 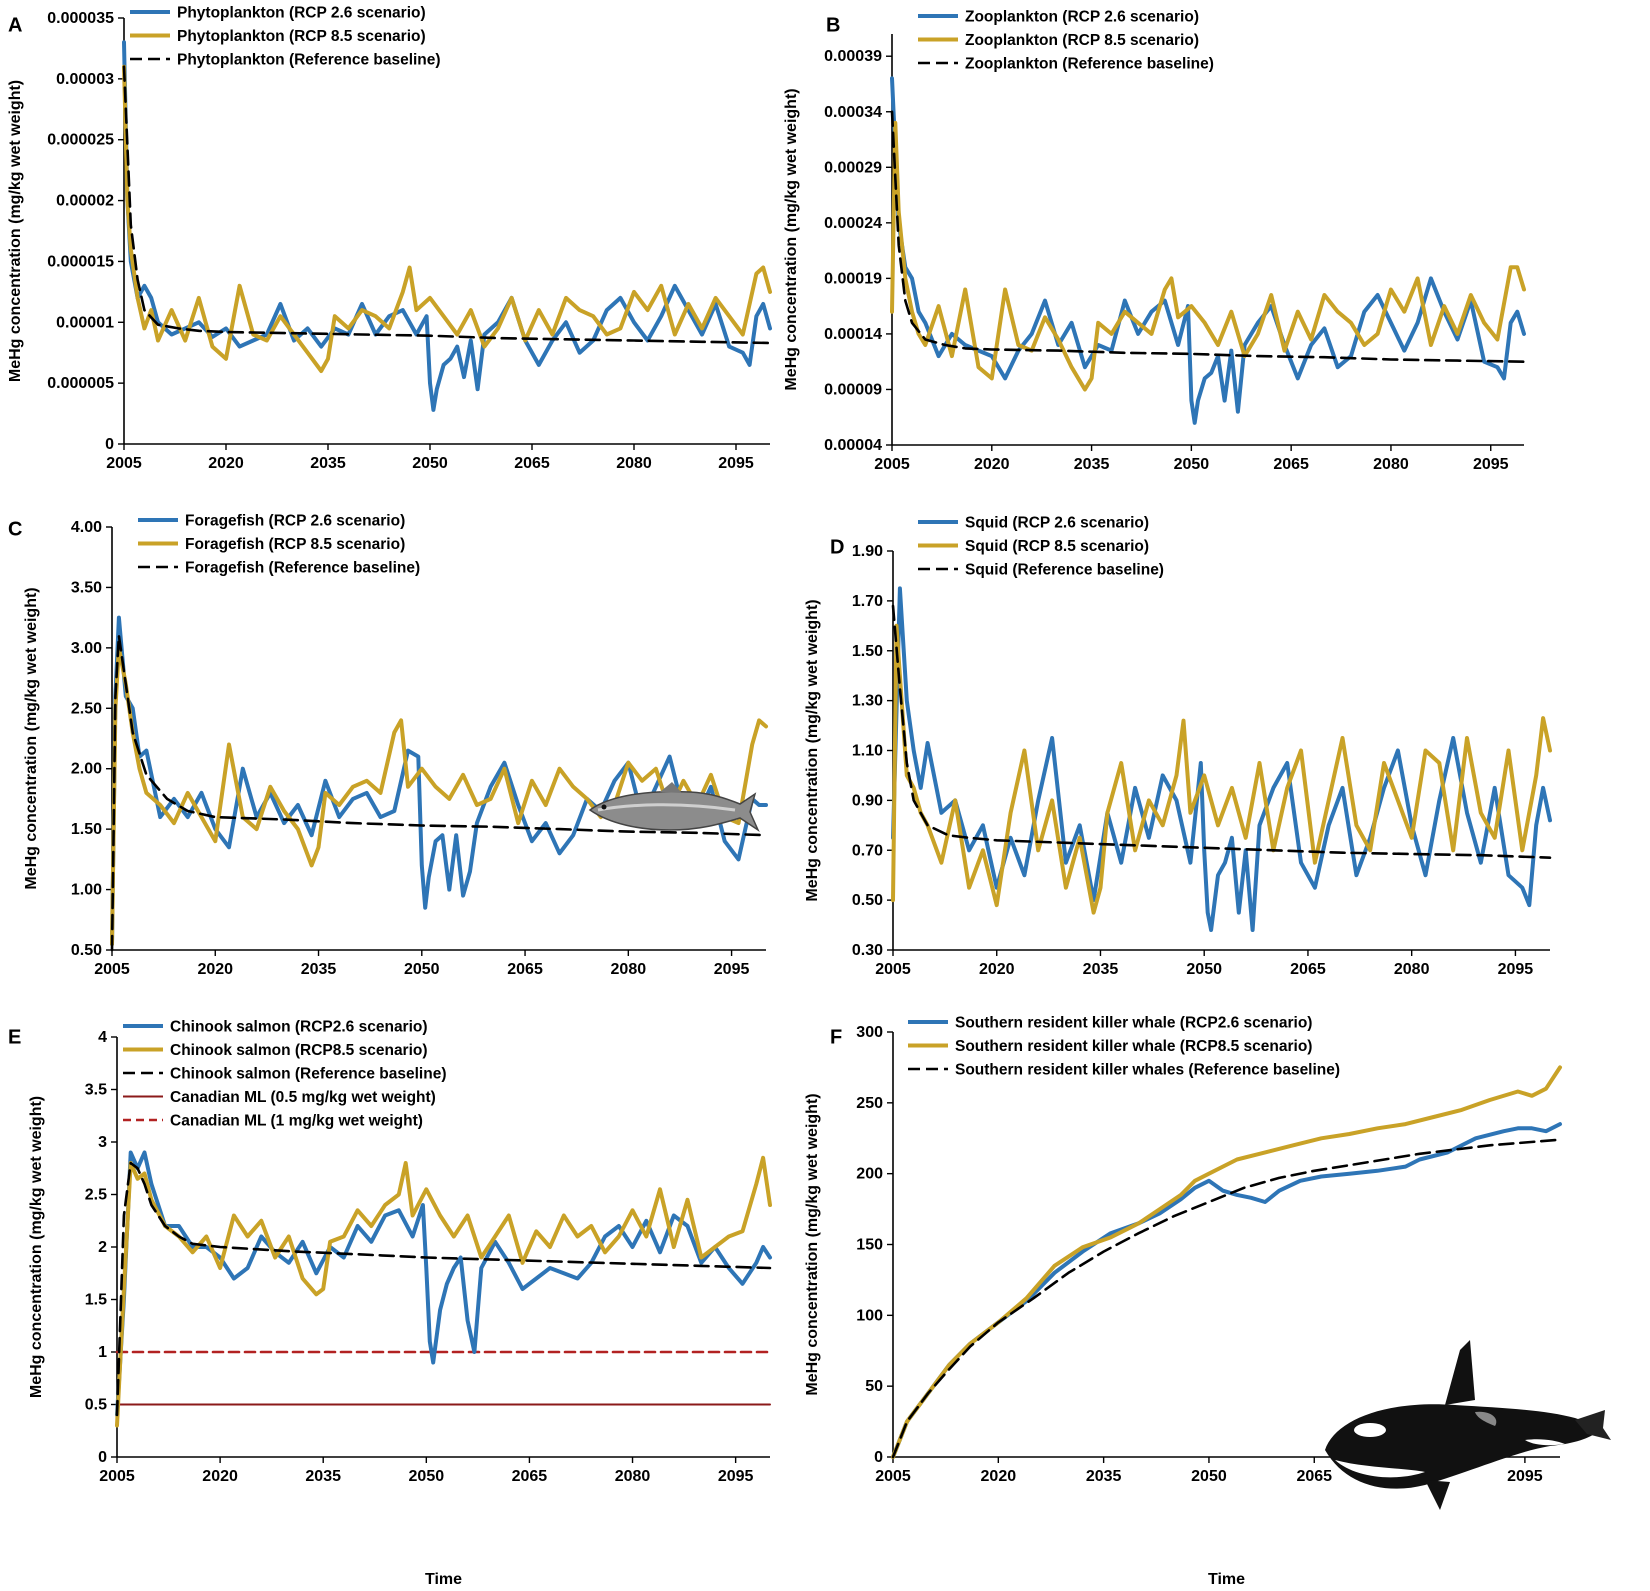 What do you see at coordinates (86, 648) in the screenshot?
I see `y-tick-label: 3.00` at bounding box center [86, 648].